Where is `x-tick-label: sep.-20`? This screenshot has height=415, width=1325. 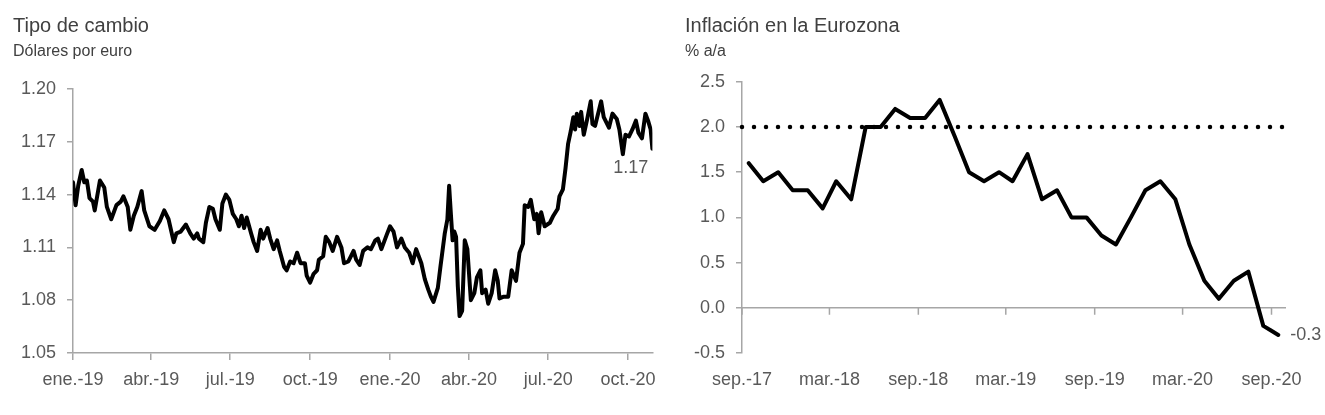
x-tick-label: sep.-20 is located at coordinates (1271, 378).